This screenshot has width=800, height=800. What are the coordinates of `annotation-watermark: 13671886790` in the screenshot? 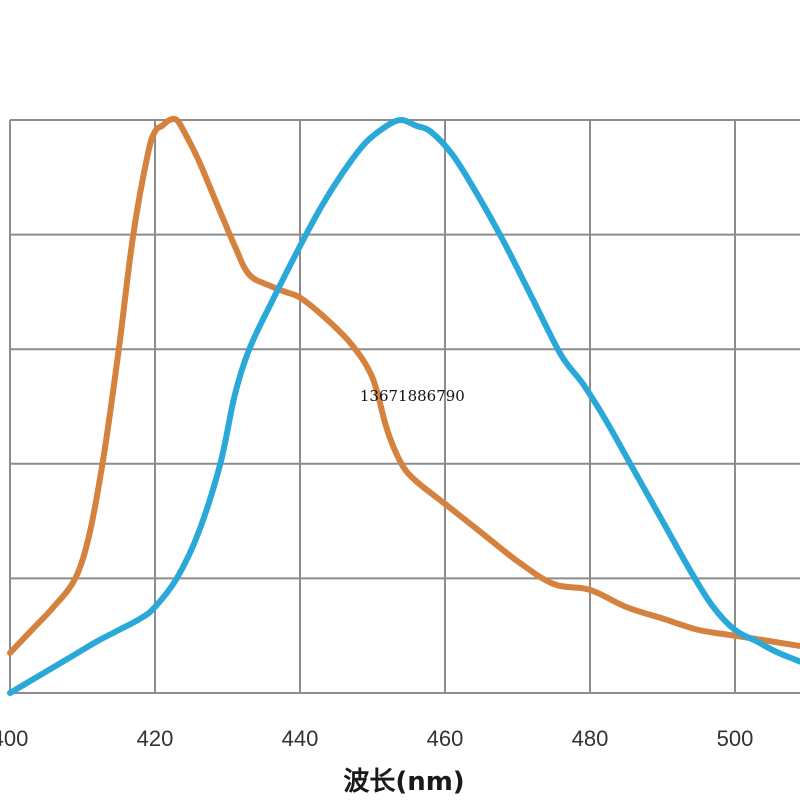 It's located at (412, 396).